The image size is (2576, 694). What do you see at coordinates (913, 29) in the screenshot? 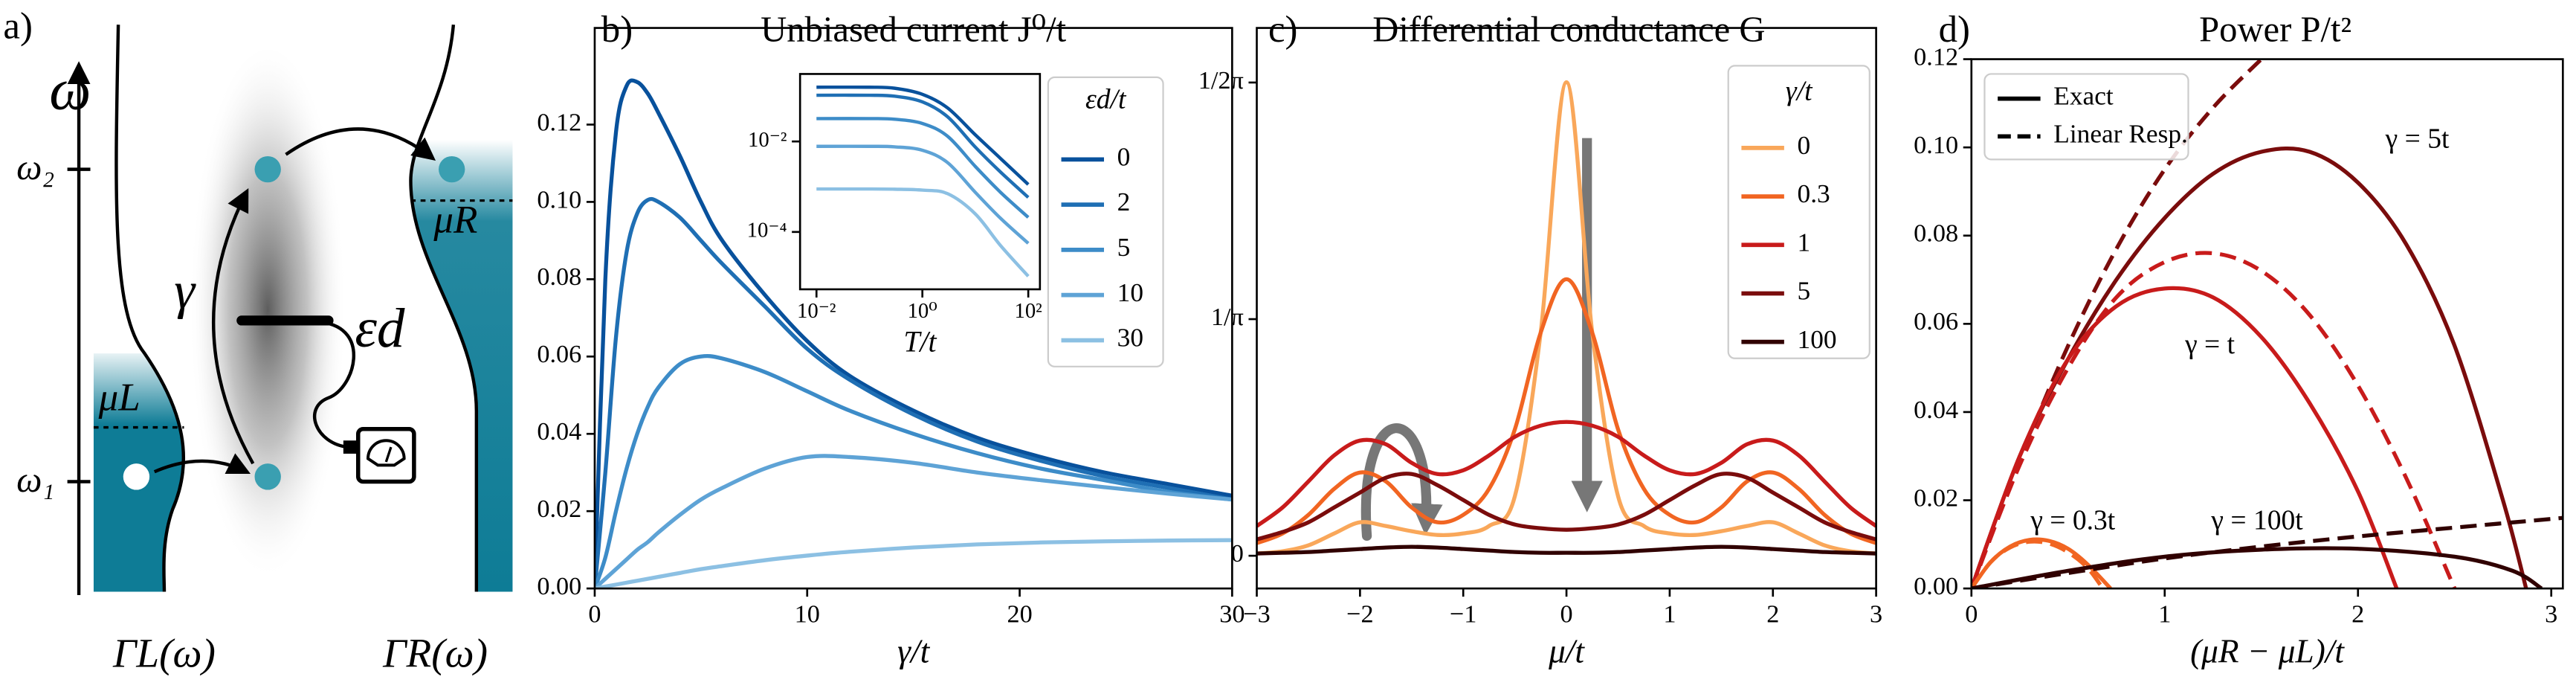
I see `chart-title: Unbiased current J⁰/t` at bounding box center [913, 29].